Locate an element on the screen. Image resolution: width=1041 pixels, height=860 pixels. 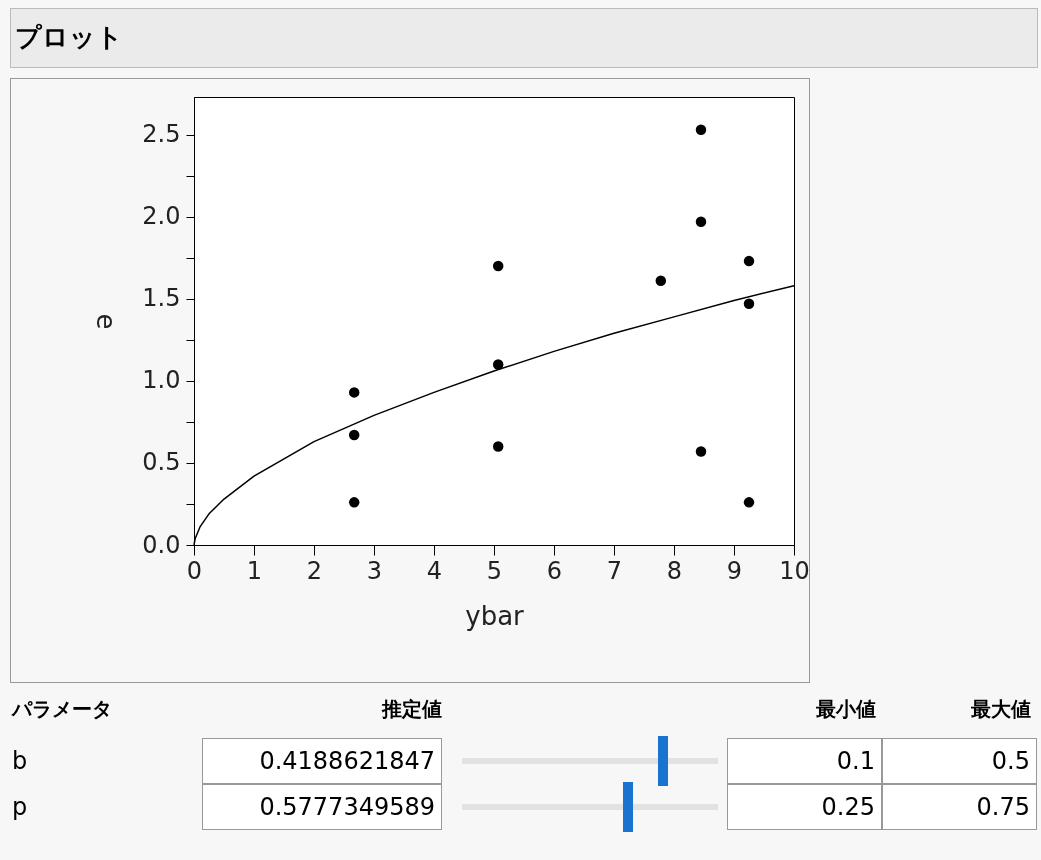
y-tick-label: 1.0 is located at coordinates (161, 380).